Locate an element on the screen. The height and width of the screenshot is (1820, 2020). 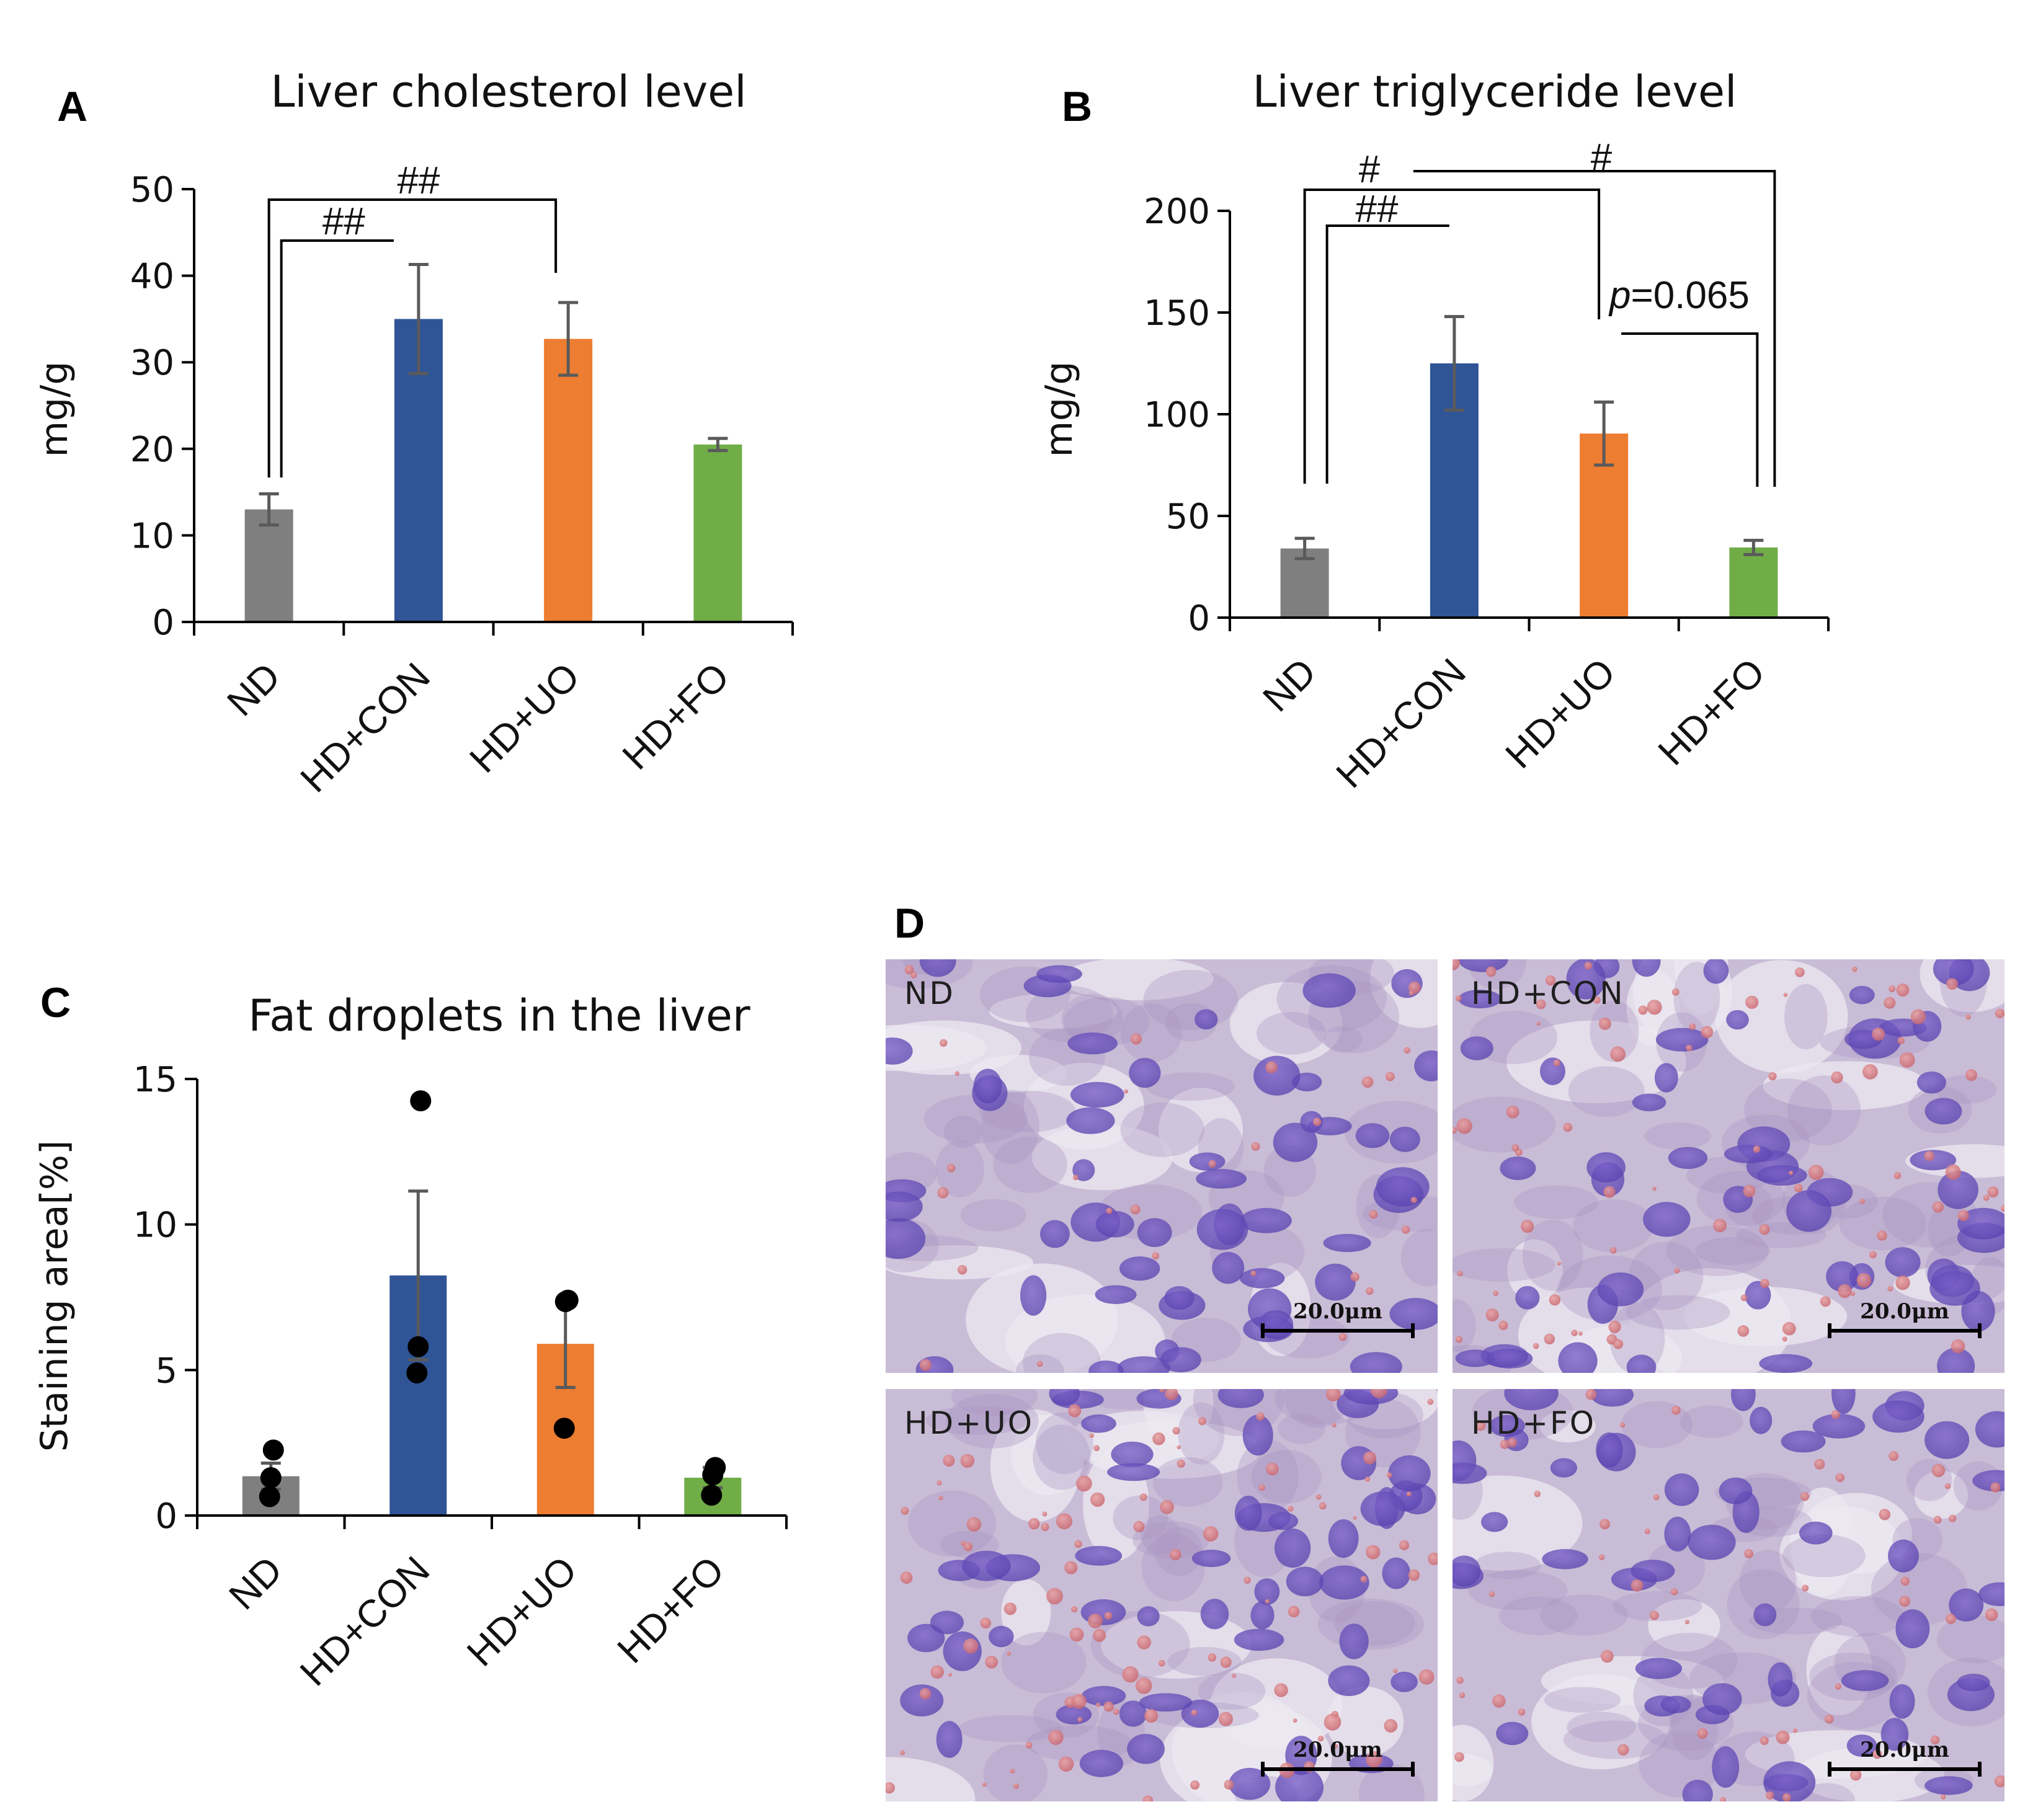
chart-c-y-ticks: 0 5 10 15 is located at coordinates (165, 1298).